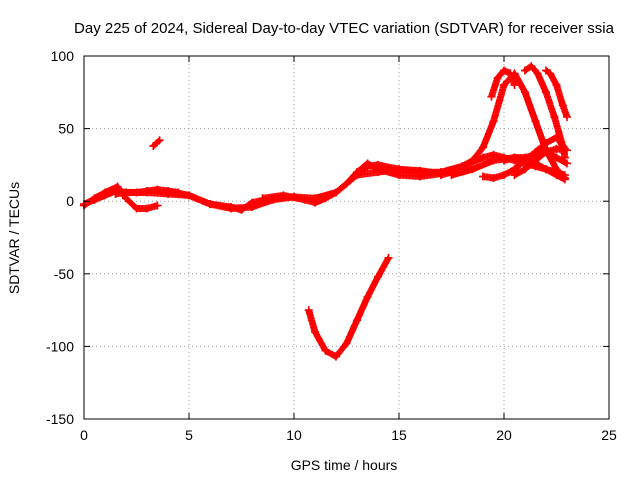 The width and height of the screenshot is (640, 480). What do you see at coordinates (344, 465) in the screenshot?
I see `x-axis-label: GPS time / hours` at bounding box center [344, 465].